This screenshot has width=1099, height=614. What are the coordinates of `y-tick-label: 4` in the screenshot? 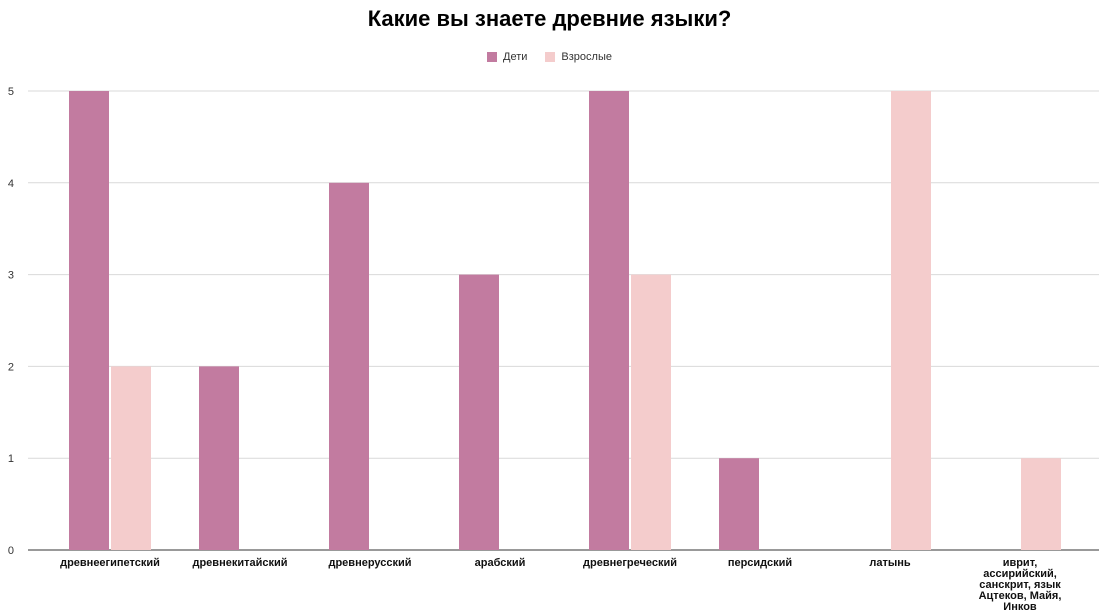 It's located at (11, 184).